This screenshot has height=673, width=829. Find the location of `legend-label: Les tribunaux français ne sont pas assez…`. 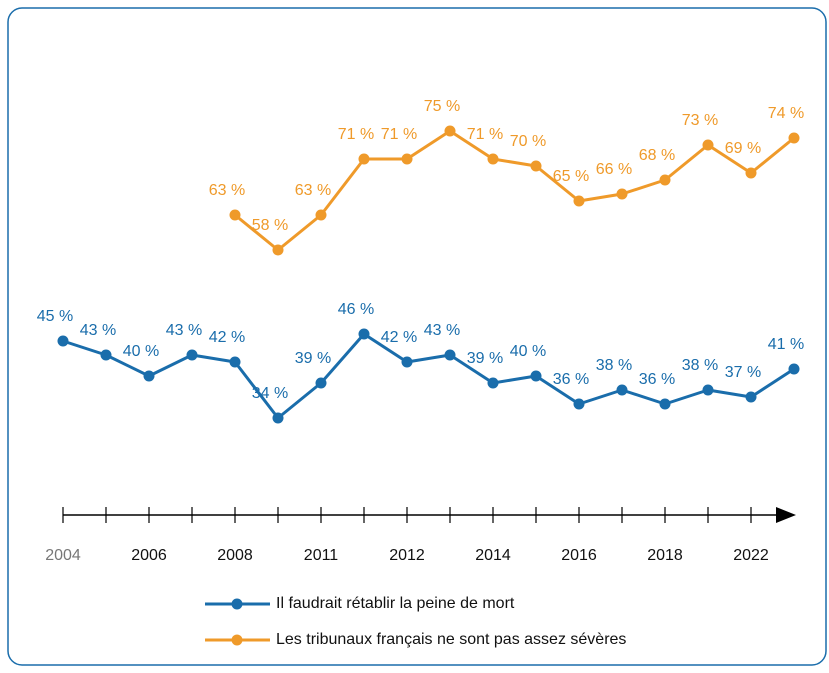

legend-label: Les tribunaux français ne sont pas assez… is located at coordinates (451, 639).